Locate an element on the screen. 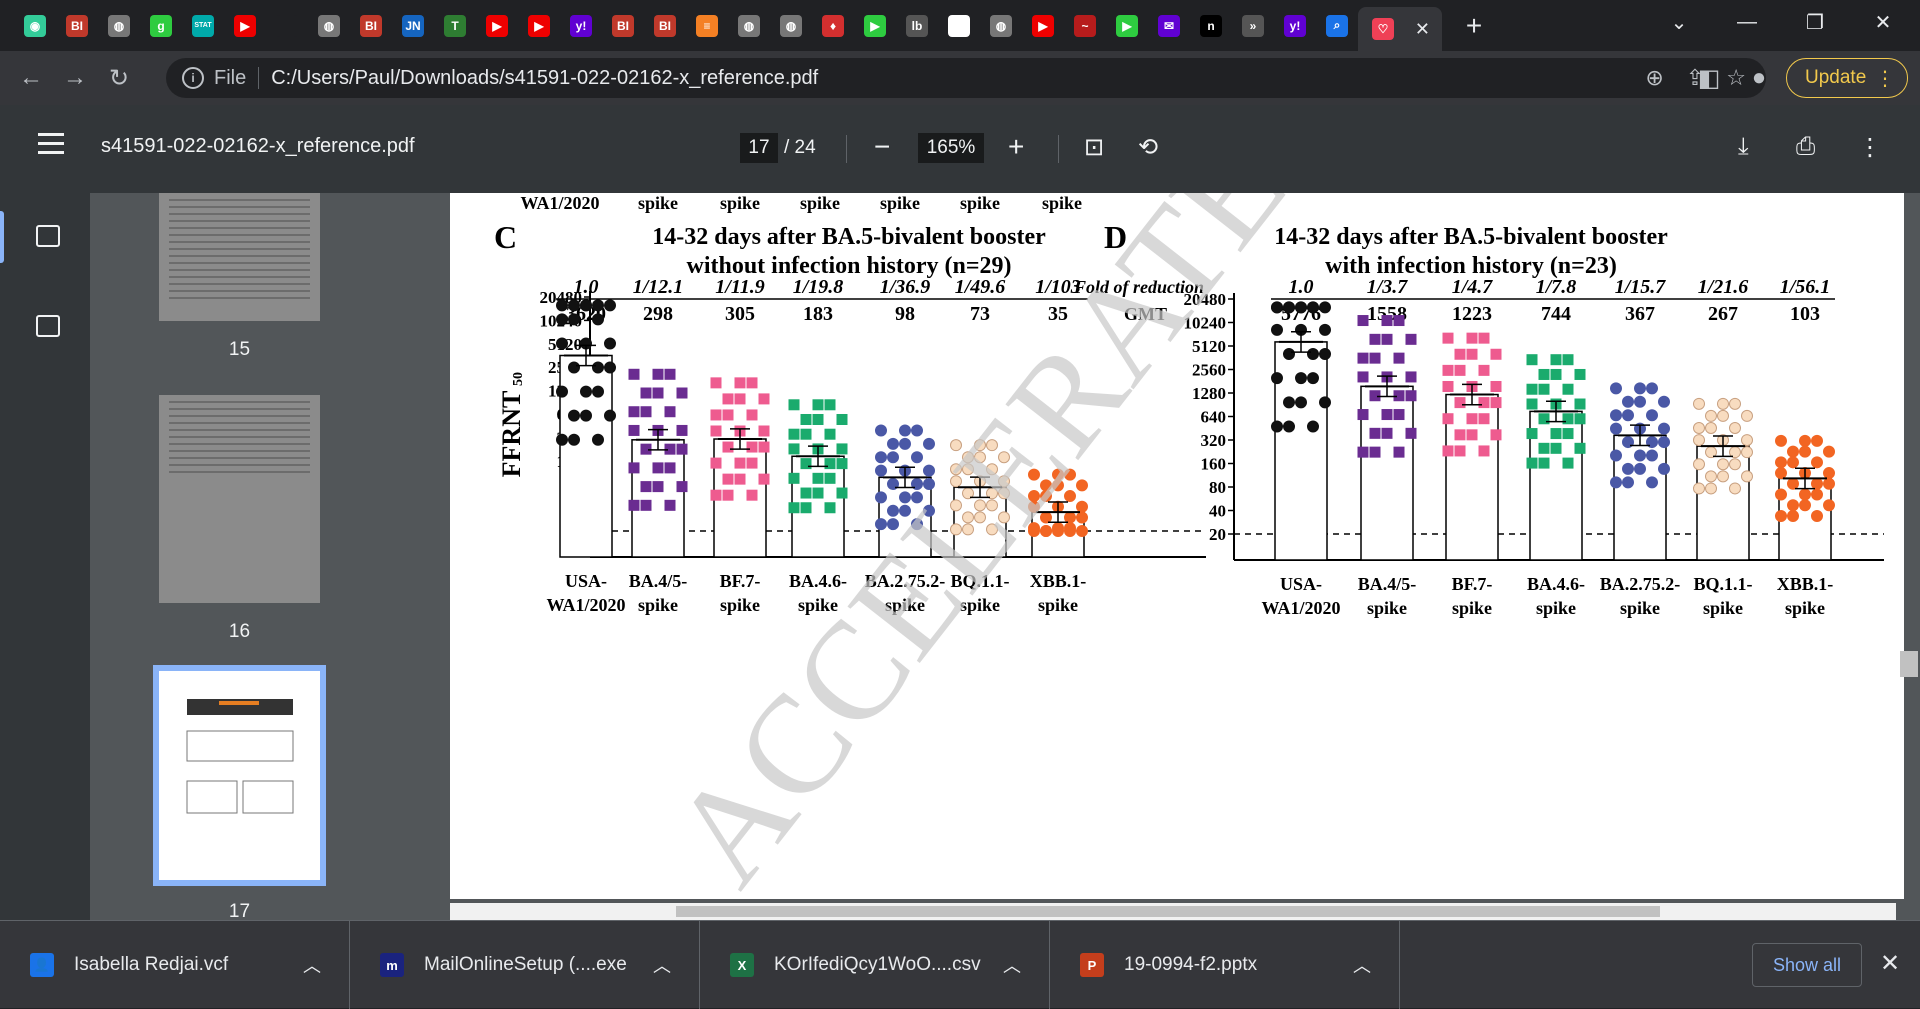 This screenshot has height=1009, width=1920. more-options-icon: ⋮ is located at coordinates (1870, 147).